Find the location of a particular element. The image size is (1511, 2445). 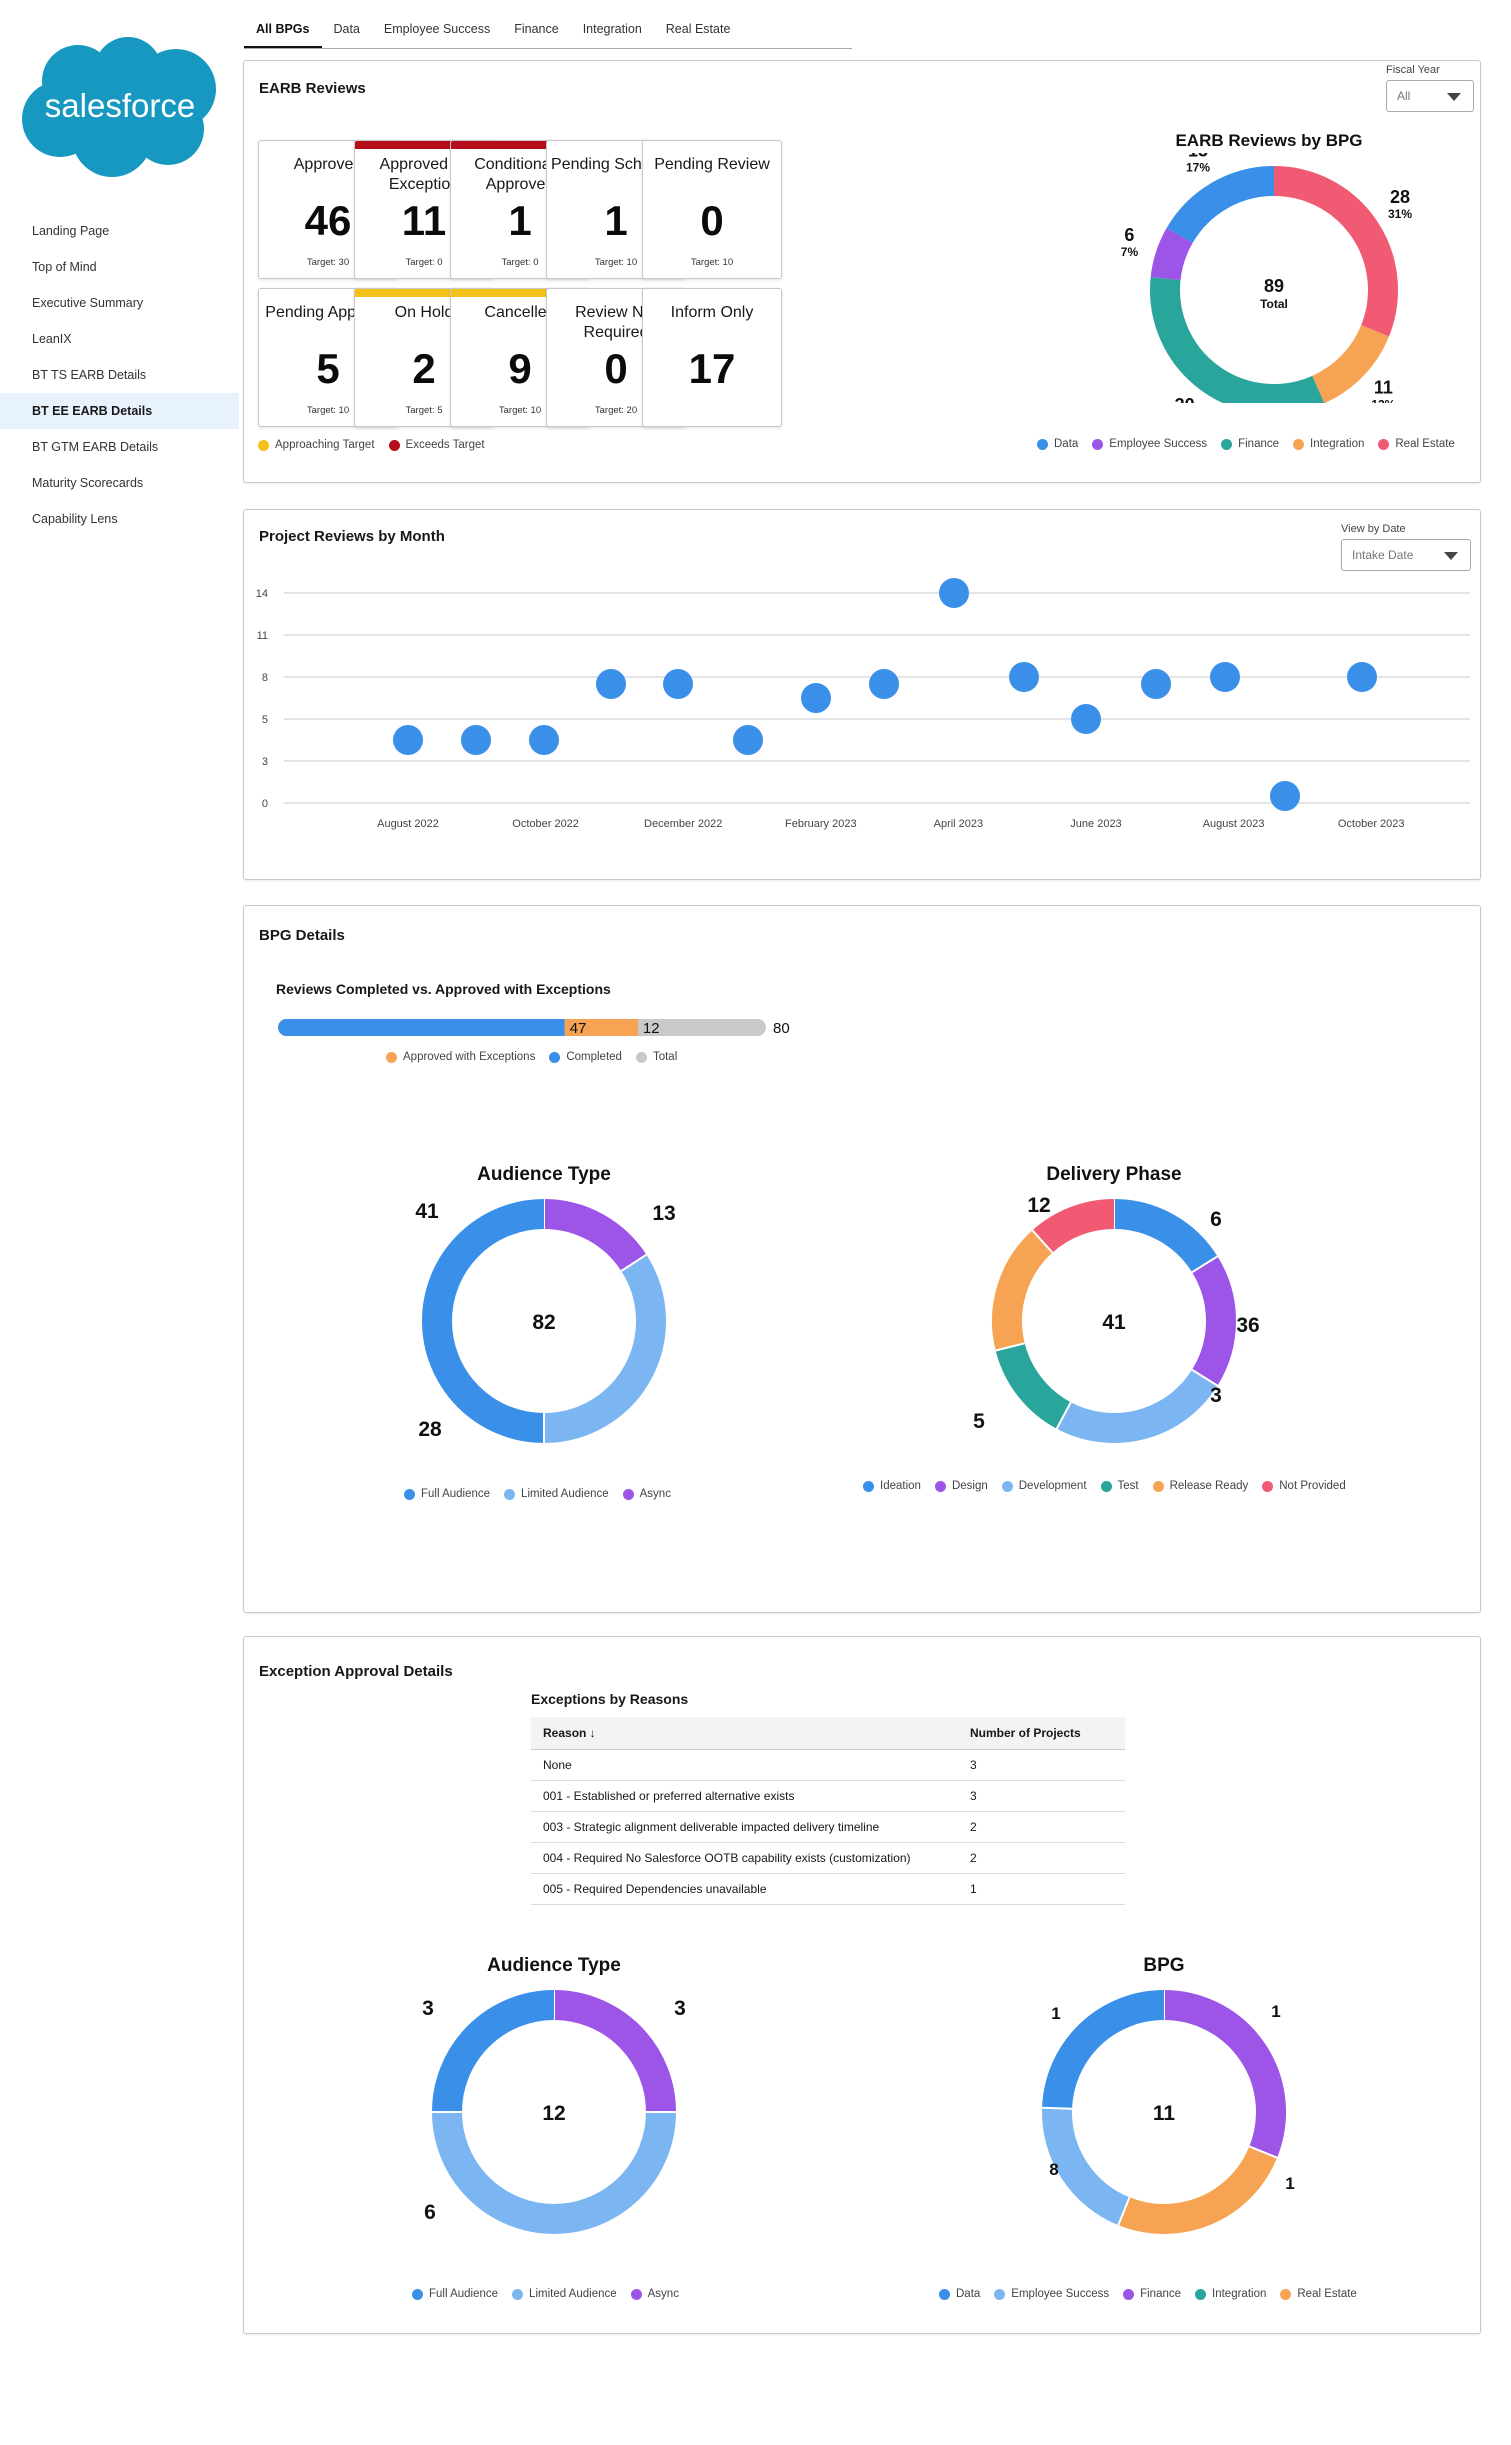

legend-item-data: Data is located at coordinates (1057, 444).